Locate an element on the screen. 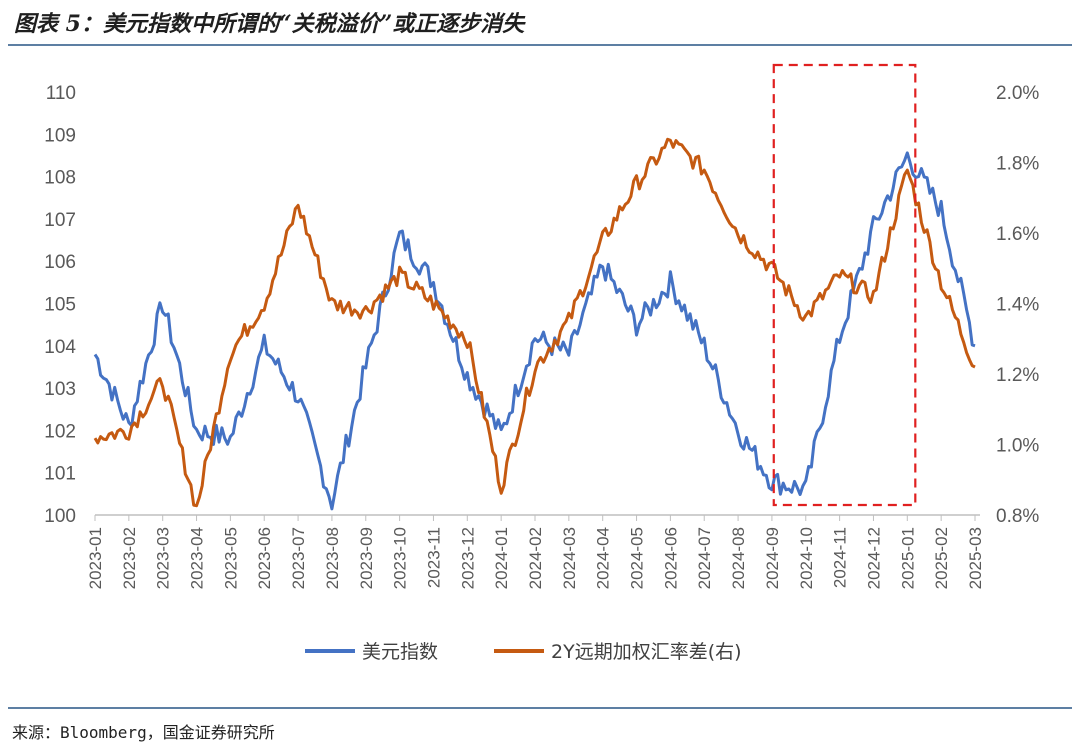 This screenshot has height=748, width=1080. x-tick-label: 2024-04 is located at coordinates (603, 558).